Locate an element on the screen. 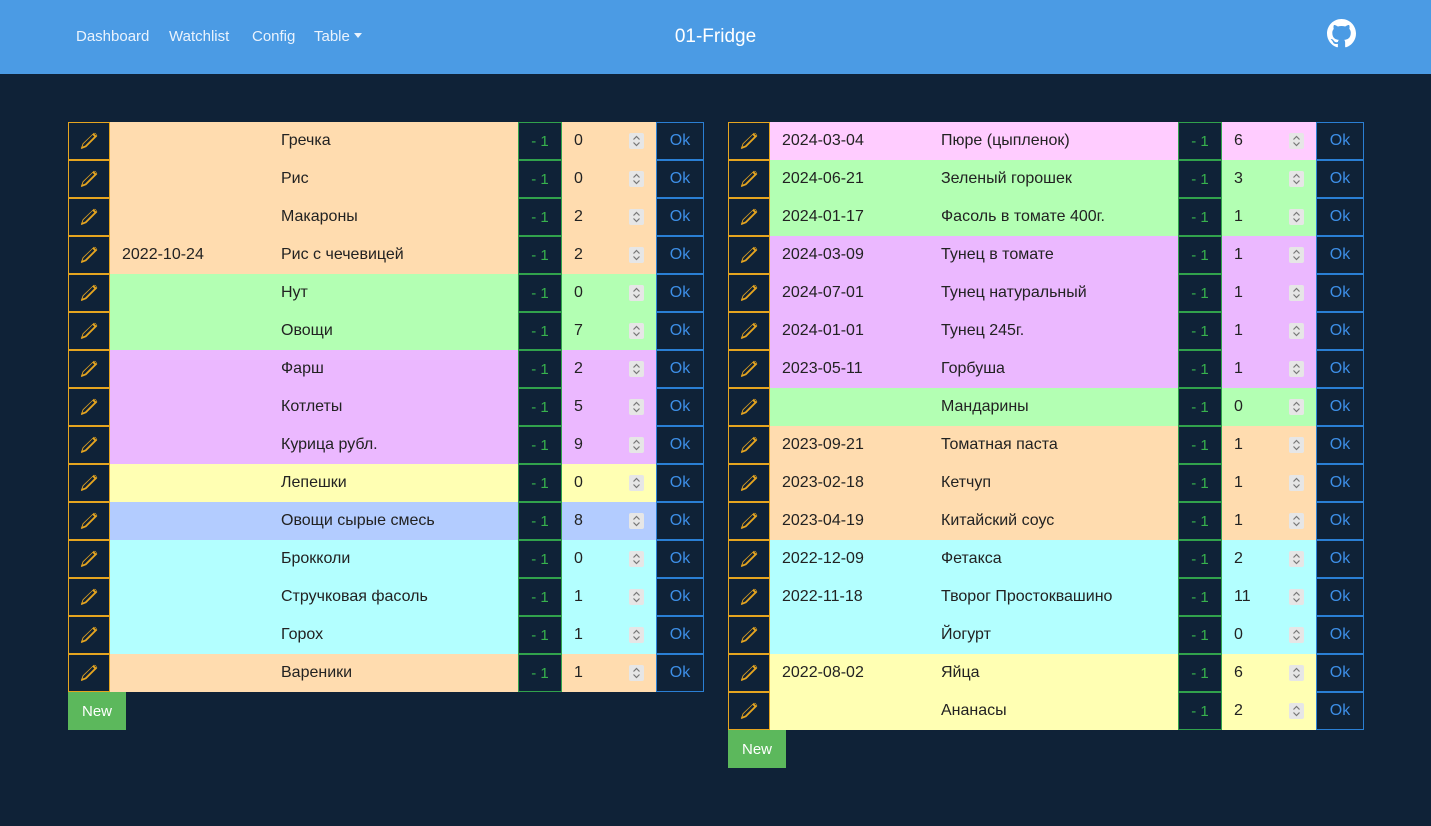 The width and height of the screenshot is (1431, 826). nav-config-link: Config is located at coordinates (274, 36).